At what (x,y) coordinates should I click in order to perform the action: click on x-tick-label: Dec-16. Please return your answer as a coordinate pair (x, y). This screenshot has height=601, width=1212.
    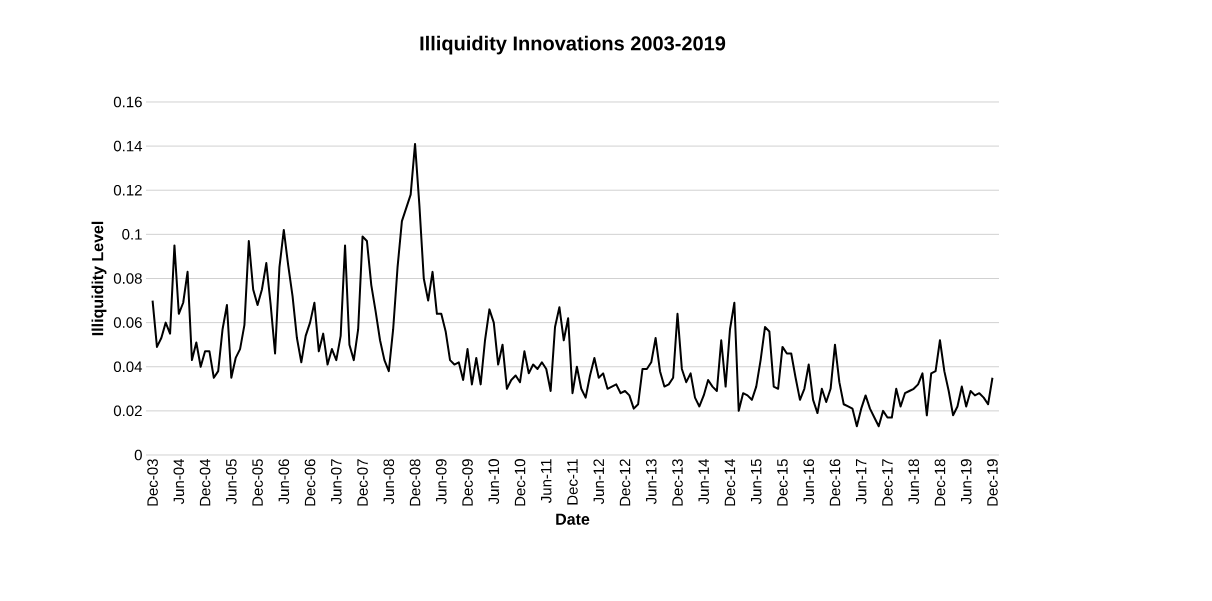
    Looking at the image, I should click on (835, 482).